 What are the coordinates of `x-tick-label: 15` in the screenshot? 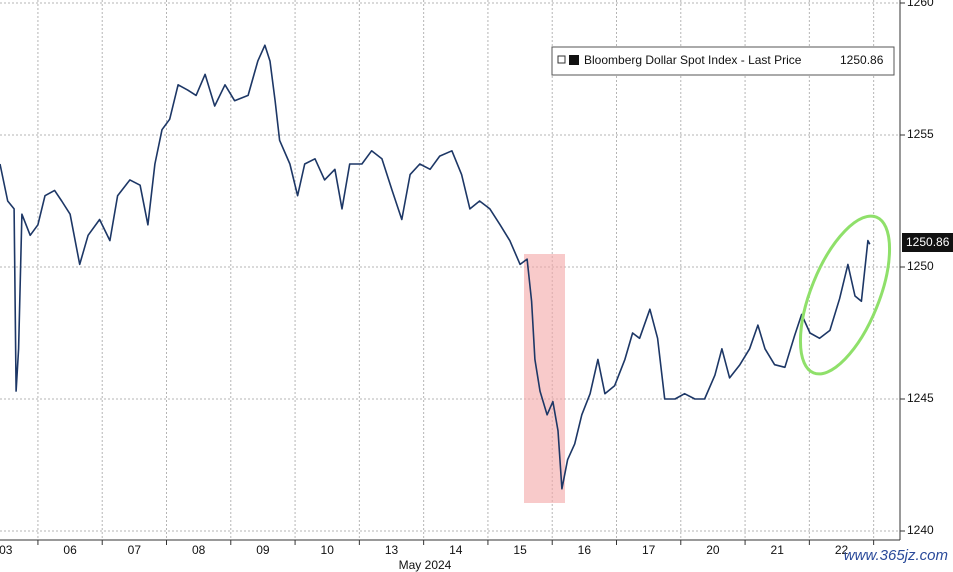 It's located at (520, 550).